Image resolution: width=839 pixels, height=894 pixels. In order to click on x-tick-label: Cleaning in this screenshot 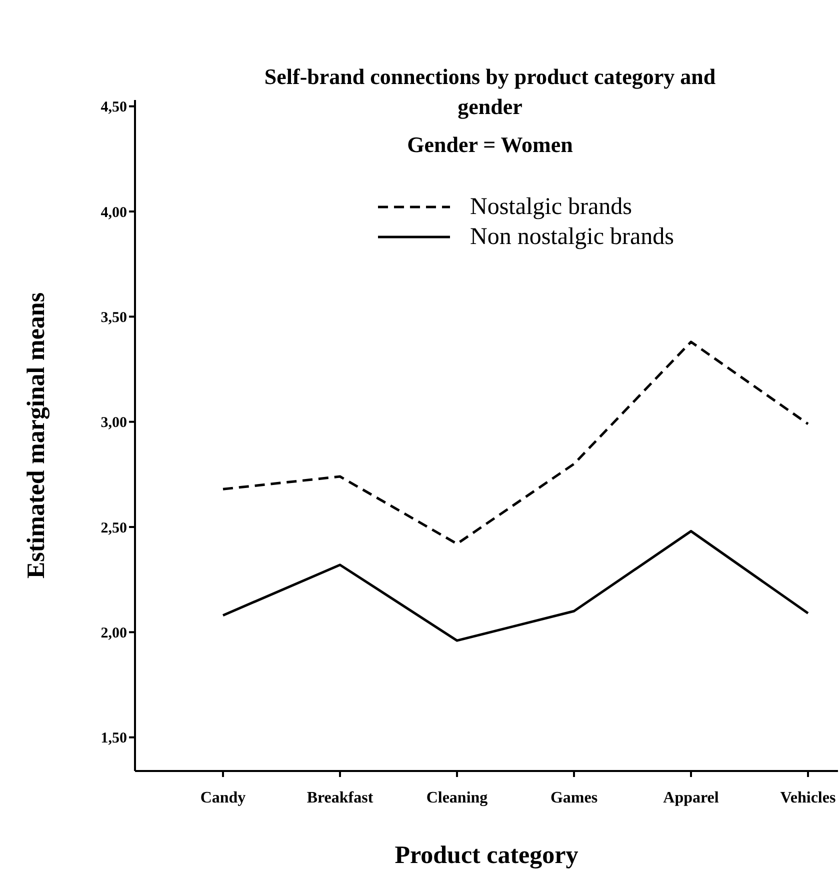, I will do `click(457, 797)`.